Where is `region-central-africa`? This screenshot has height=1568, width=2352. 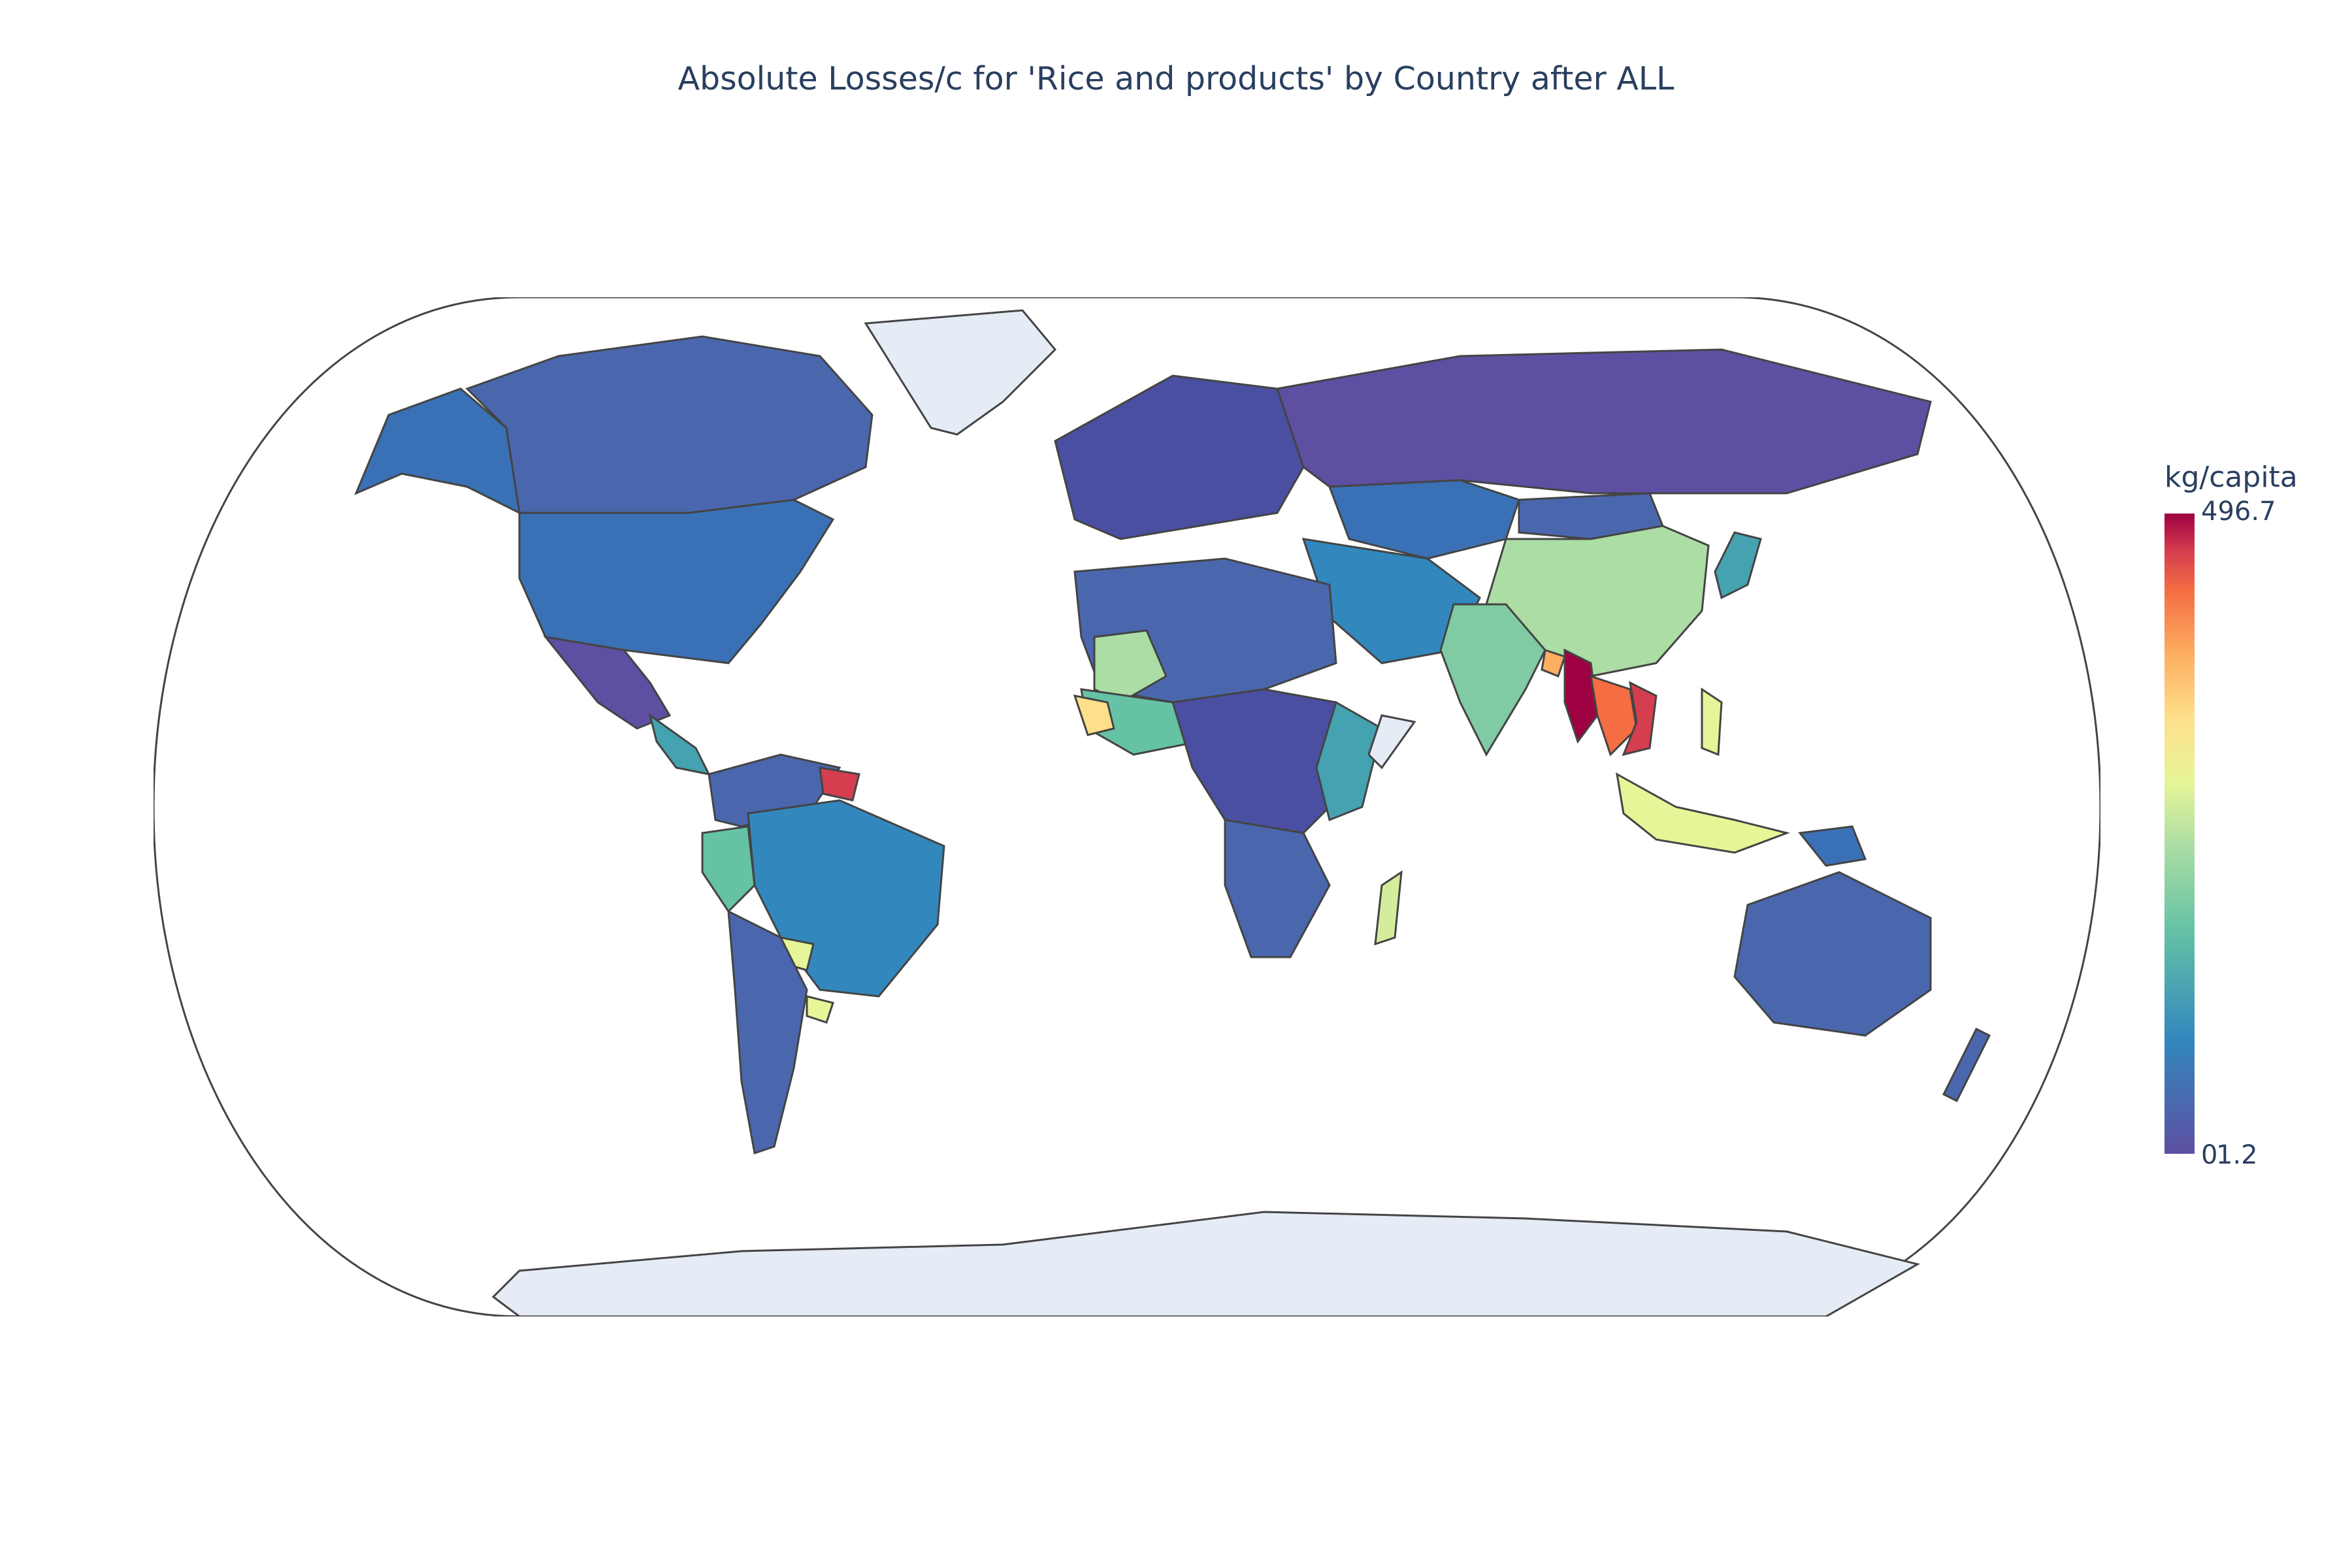
region-central-africa is located at coordinates (1257, 761).